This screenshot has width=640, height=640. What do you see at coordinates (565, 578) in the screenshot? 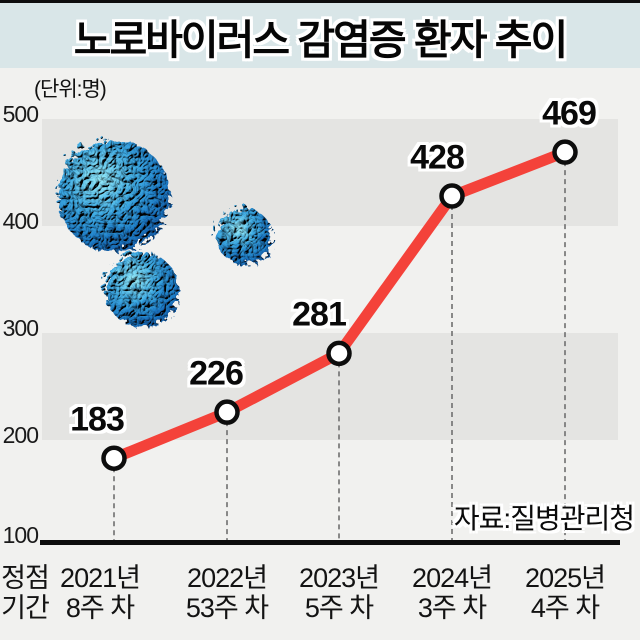
I see `x-axis-tick-line: 2025년` at bounding box center [565, 578].